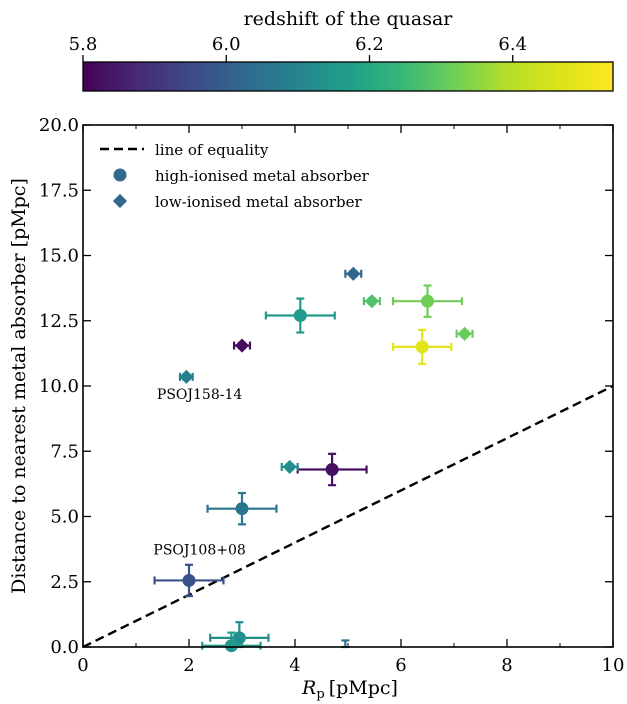 This screenshot has height=704, width=627. What do you see at coordinates (298, 48) in the screenshot?
I see `colorbar-ticks: 5.8 6.0 6.2 6.4` at bounding box center [298, 48].